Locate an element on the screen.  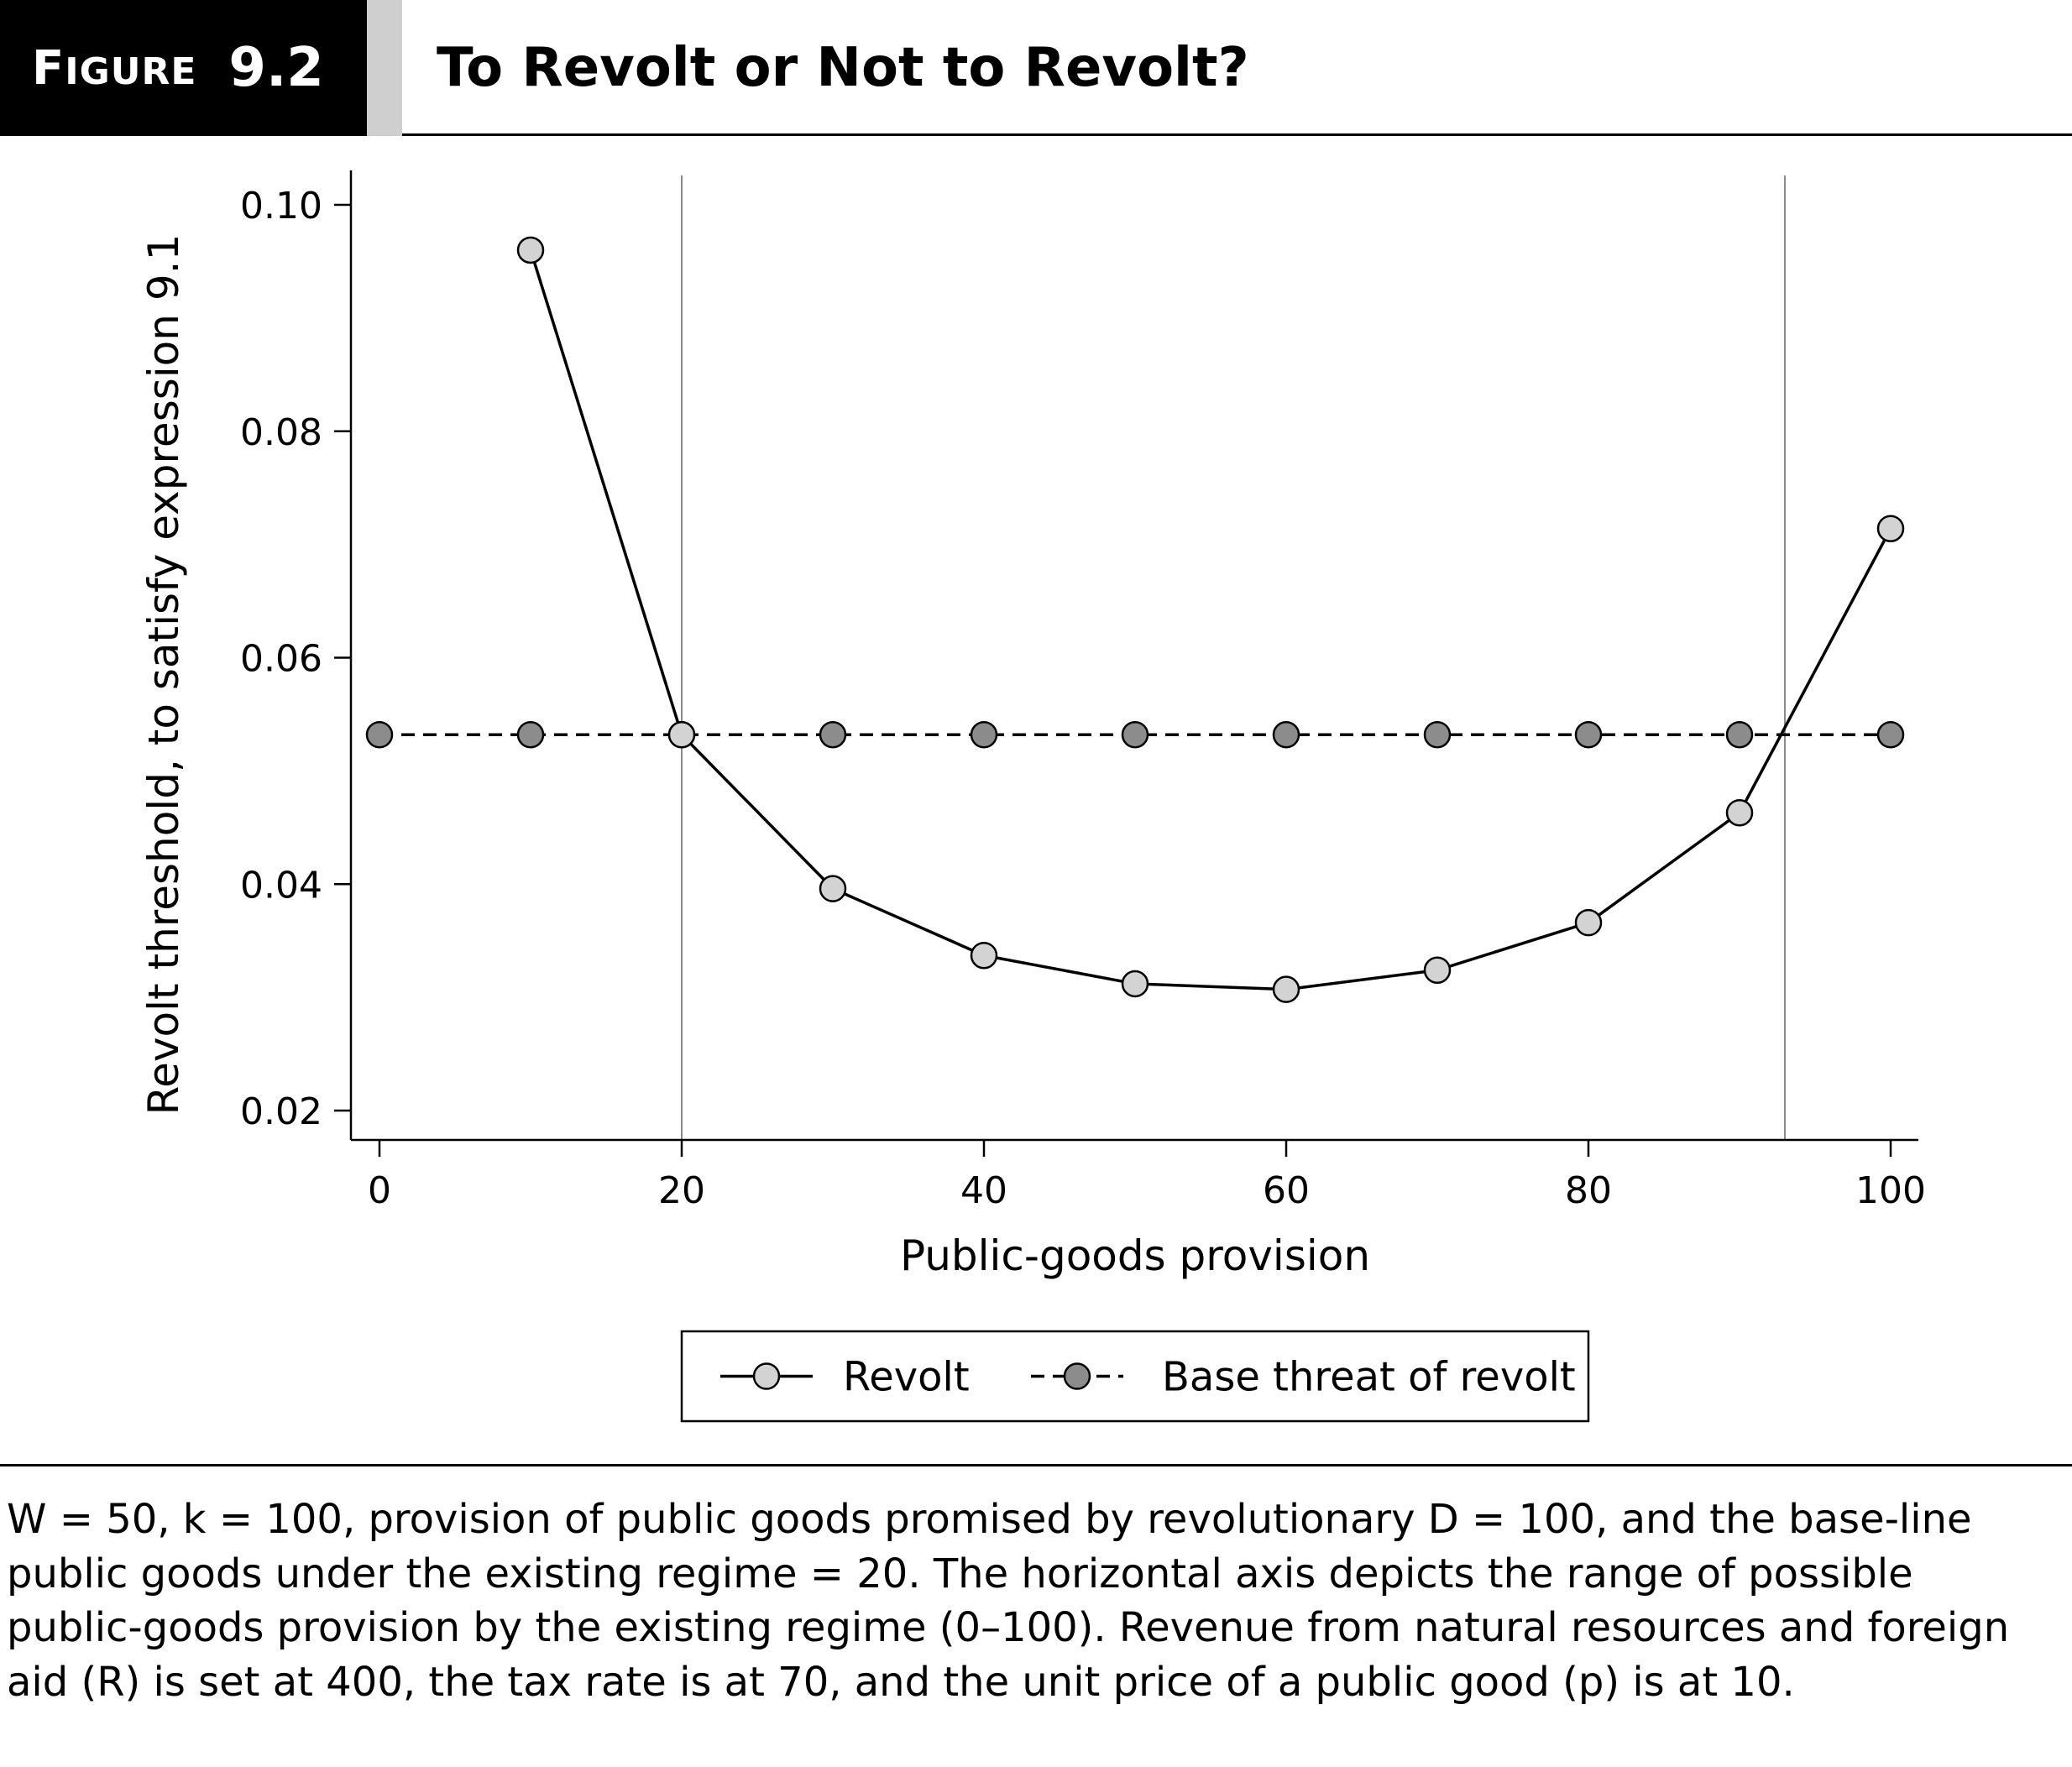
x-tick-label-3: 60 is located at coordinates (1286, 1190).